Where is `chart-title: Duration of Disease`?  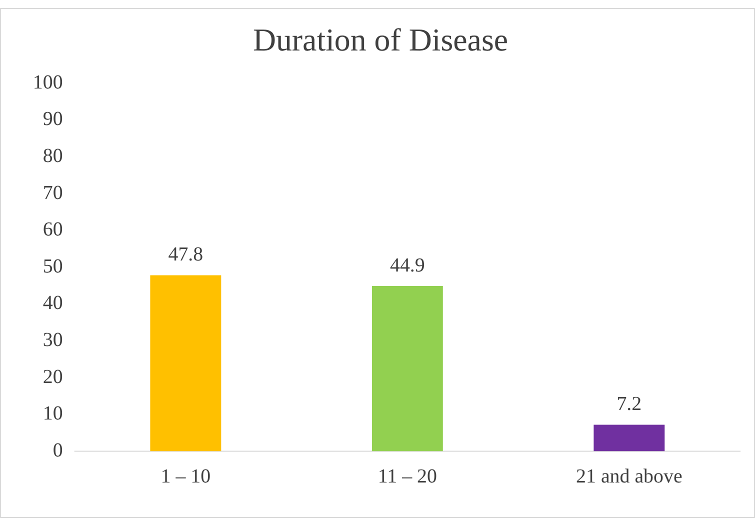 chart-title: Duration of Disease is located at coordinates (380, 40).